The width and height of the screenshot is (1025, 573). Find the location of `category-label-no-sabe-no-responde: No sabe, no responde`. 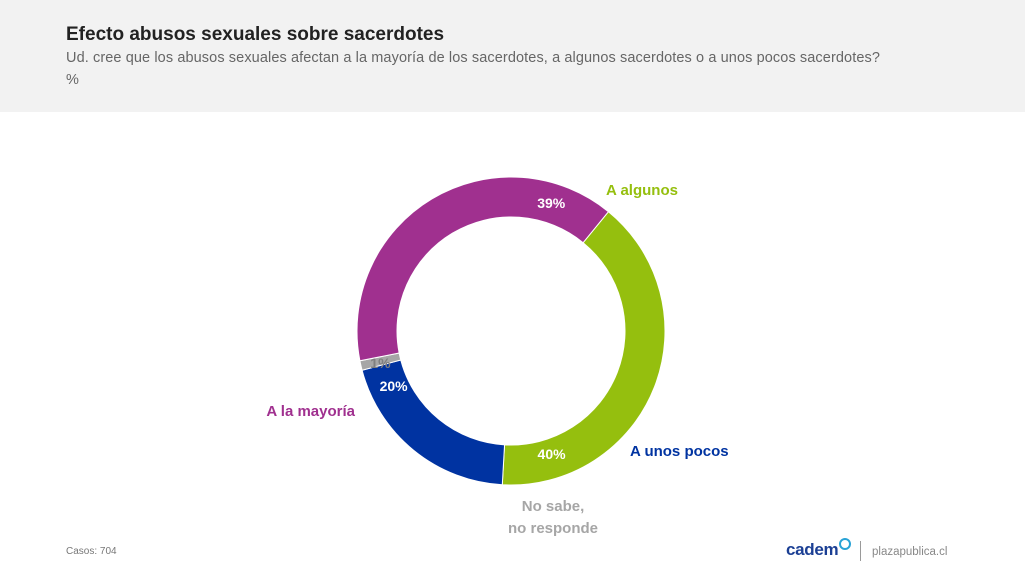

category-label-no-sabe-no-responde: No sabe, no responde is located at coordinates (553, 517).